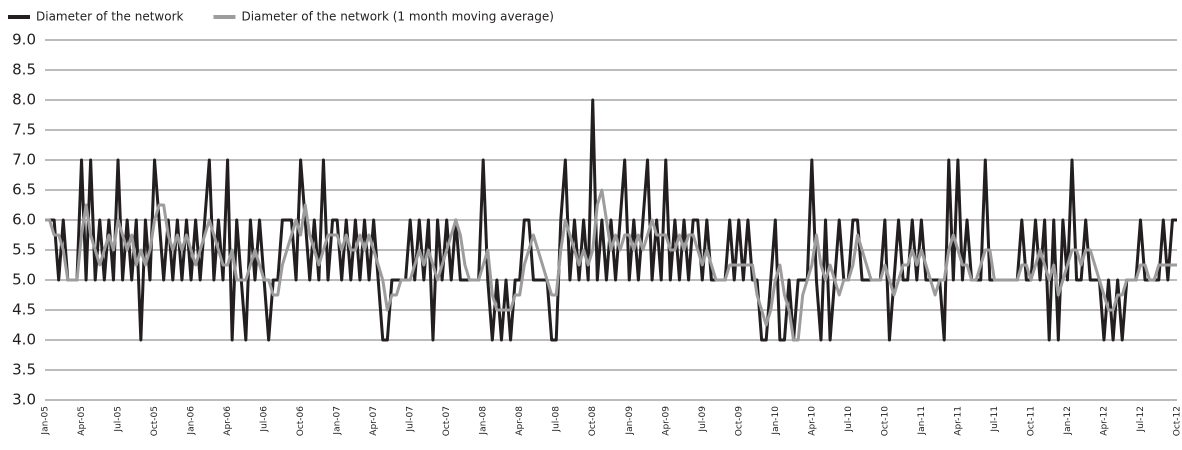 The height and width of the screenshot is (450, 1182). Describe the element at coordinates (265, 419) in the screenshot. I see `x-tick-label: Jul-06` at that location.